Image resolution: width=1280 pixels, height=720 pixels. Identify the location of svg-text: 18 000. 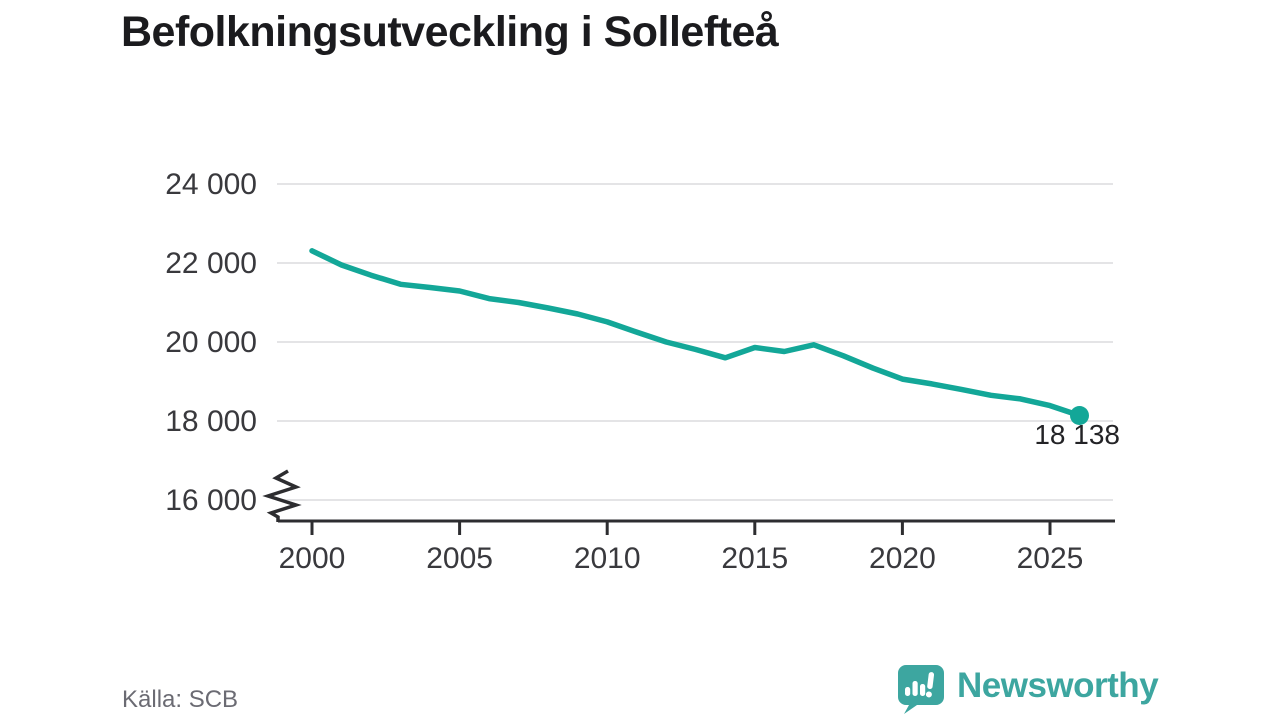
(211, 421).